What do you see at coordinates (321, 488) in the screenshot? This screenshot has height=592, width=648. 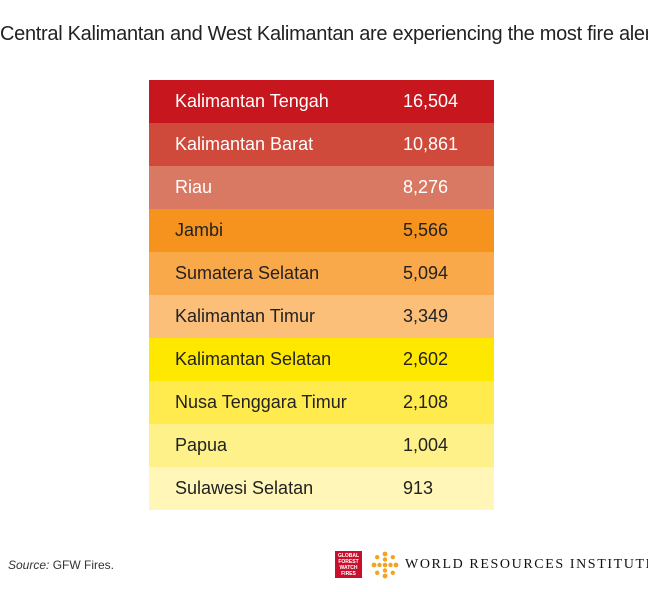 I see `table-row: Sulawesi Selatan 913` at bounding box center [321, 488].